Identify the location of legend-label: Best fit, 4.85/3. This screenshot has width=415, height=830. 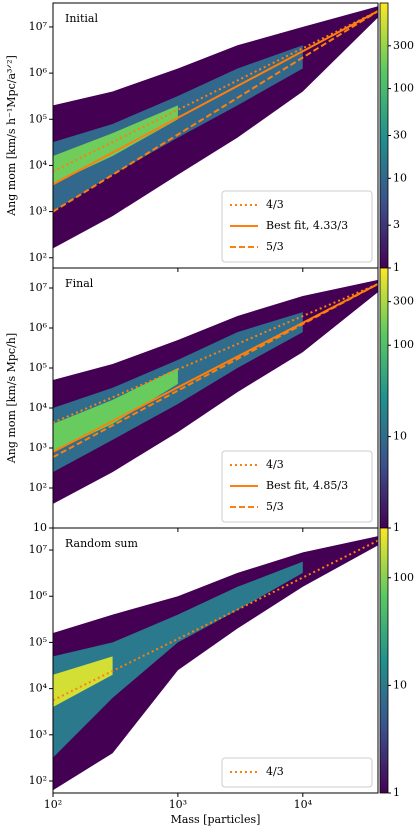
(307, 485).